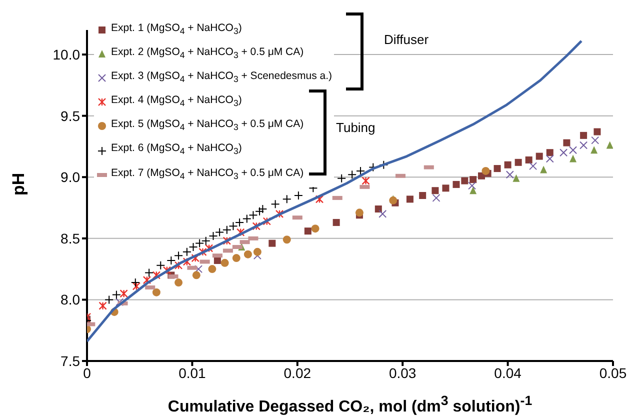  What do you see at coordinates (406, 39) in the screenshot?
I see `annotation: Diffuser` at bounding box center [406, 39].